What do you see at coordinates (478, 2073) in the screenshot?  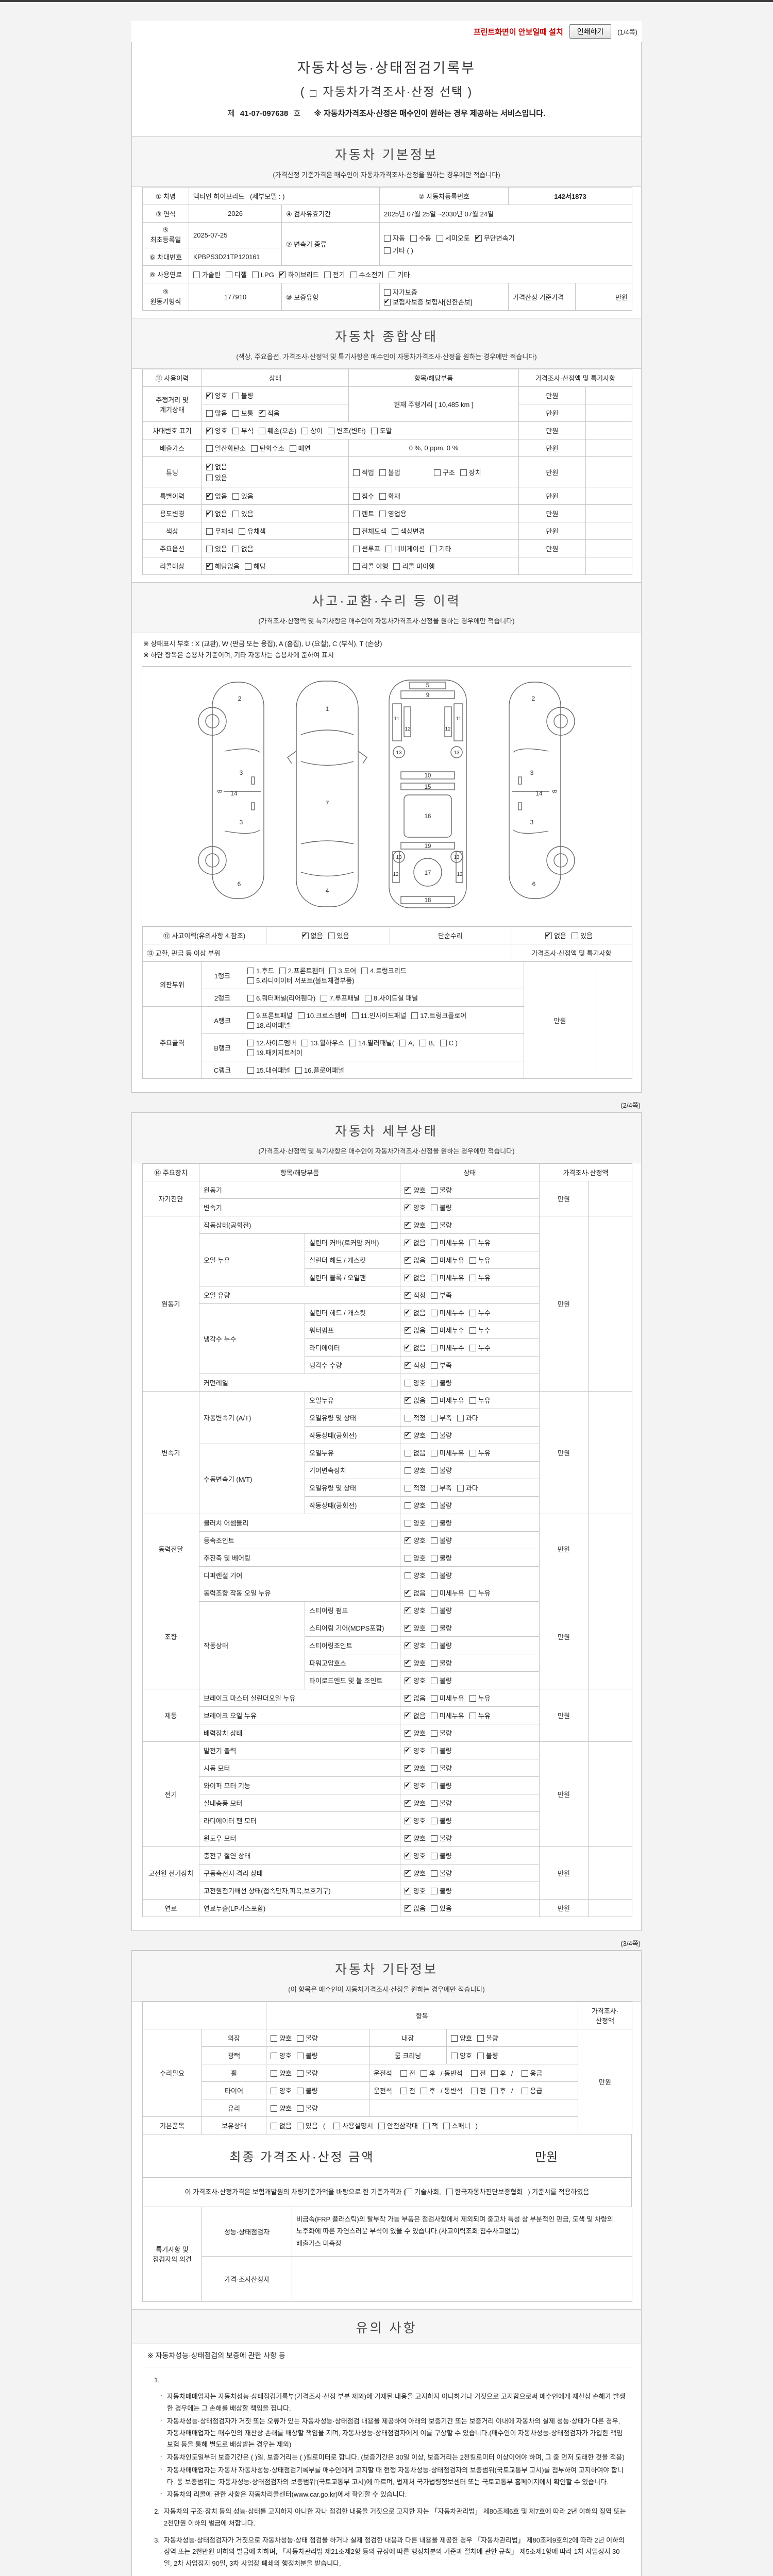 I see `checkbox-option: 전` at bounding box center [478, 2073].